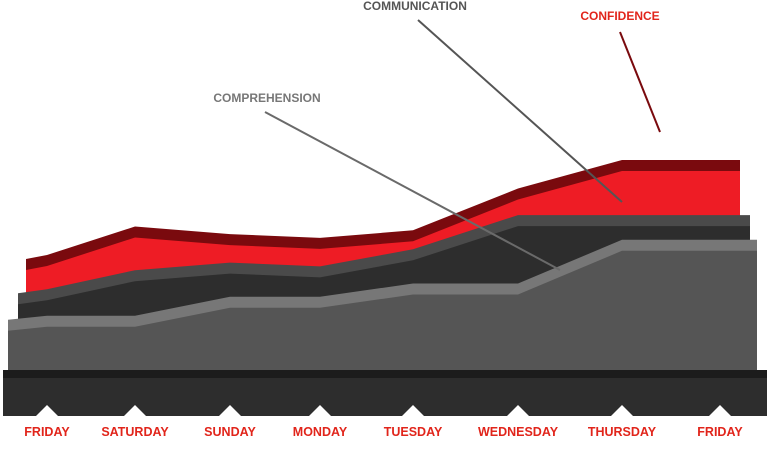 This screenshot has height=458, width=767. What do you see at coordinates (413, 432) in the screenshot?
I see `x-tick-label: TUESDAY` at bounding box center [413, 432].